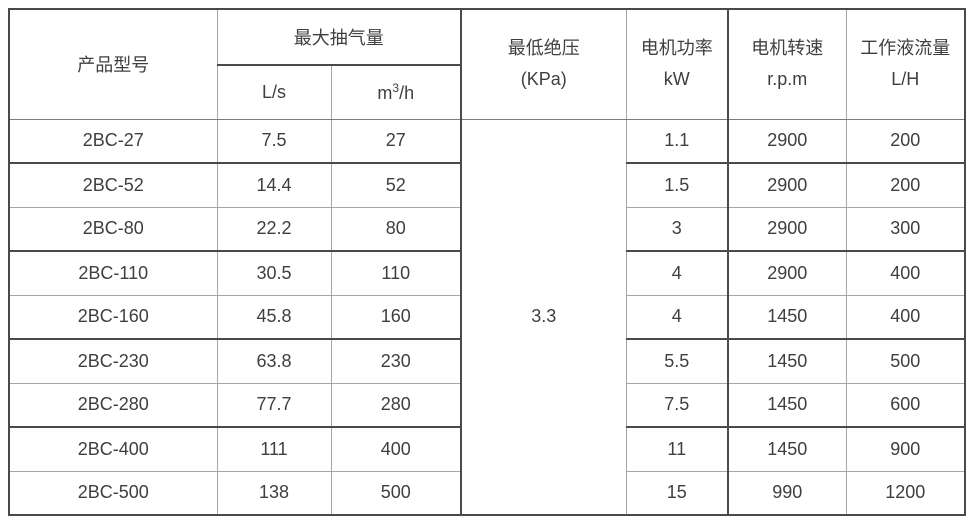 This screenshot has width=972, height=524. I want to click on table-row: 2BC-160 45.8 160 4 1450 400, so click(487, 317).